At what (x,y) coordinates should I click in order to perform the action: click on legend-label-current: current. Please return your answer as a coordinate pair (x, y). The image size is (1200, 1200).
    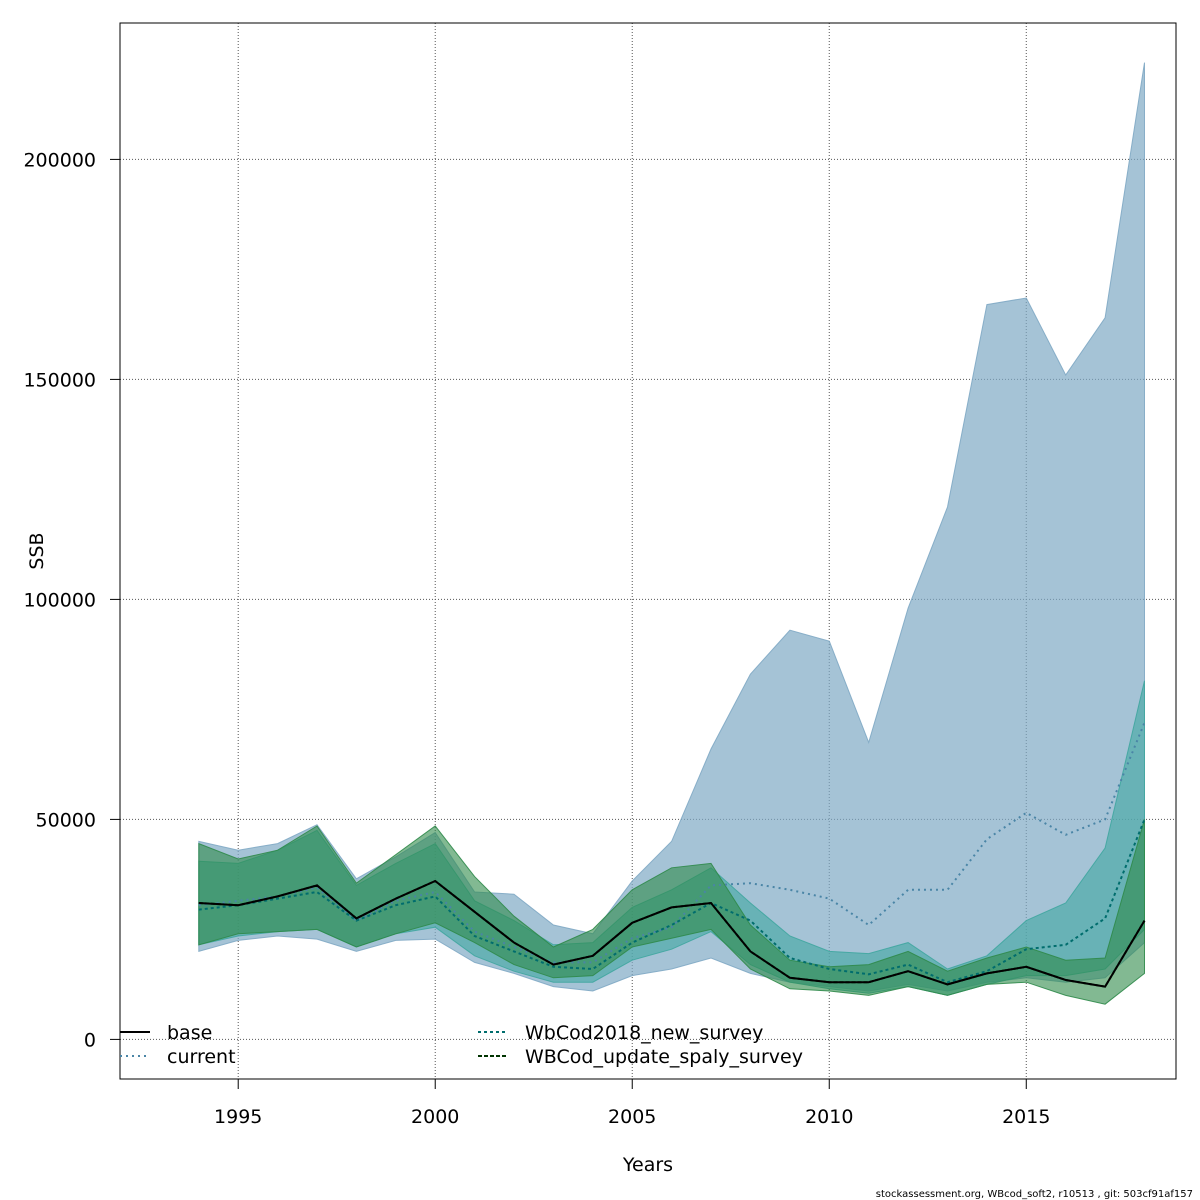
    Looking at the image, I should click on (201, 1057).